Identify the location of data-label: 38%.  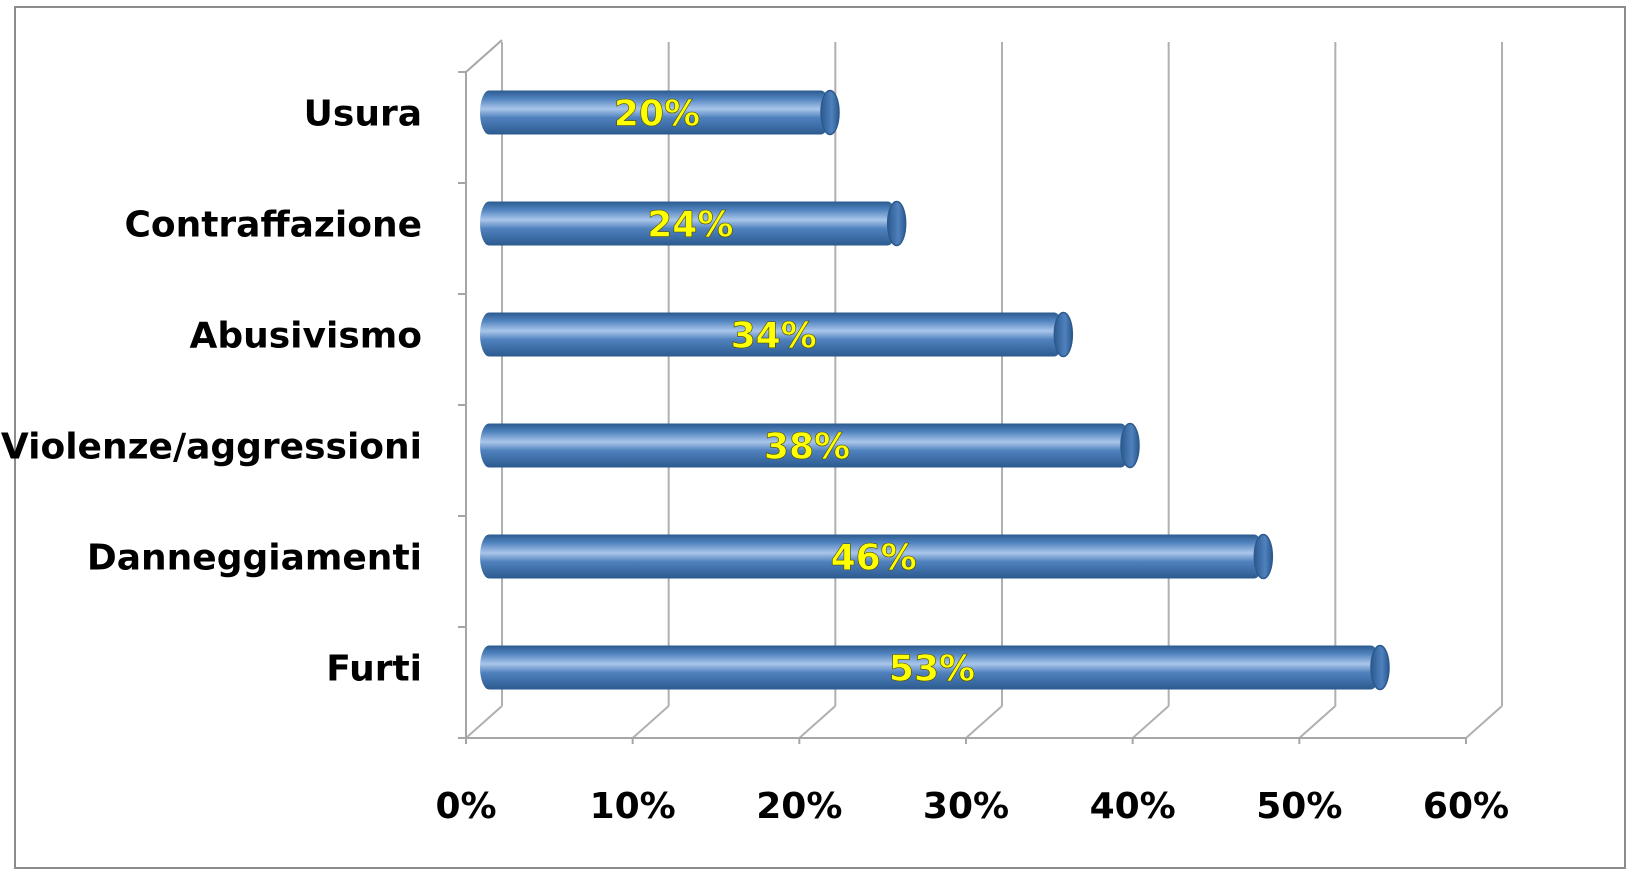
(807, 447).